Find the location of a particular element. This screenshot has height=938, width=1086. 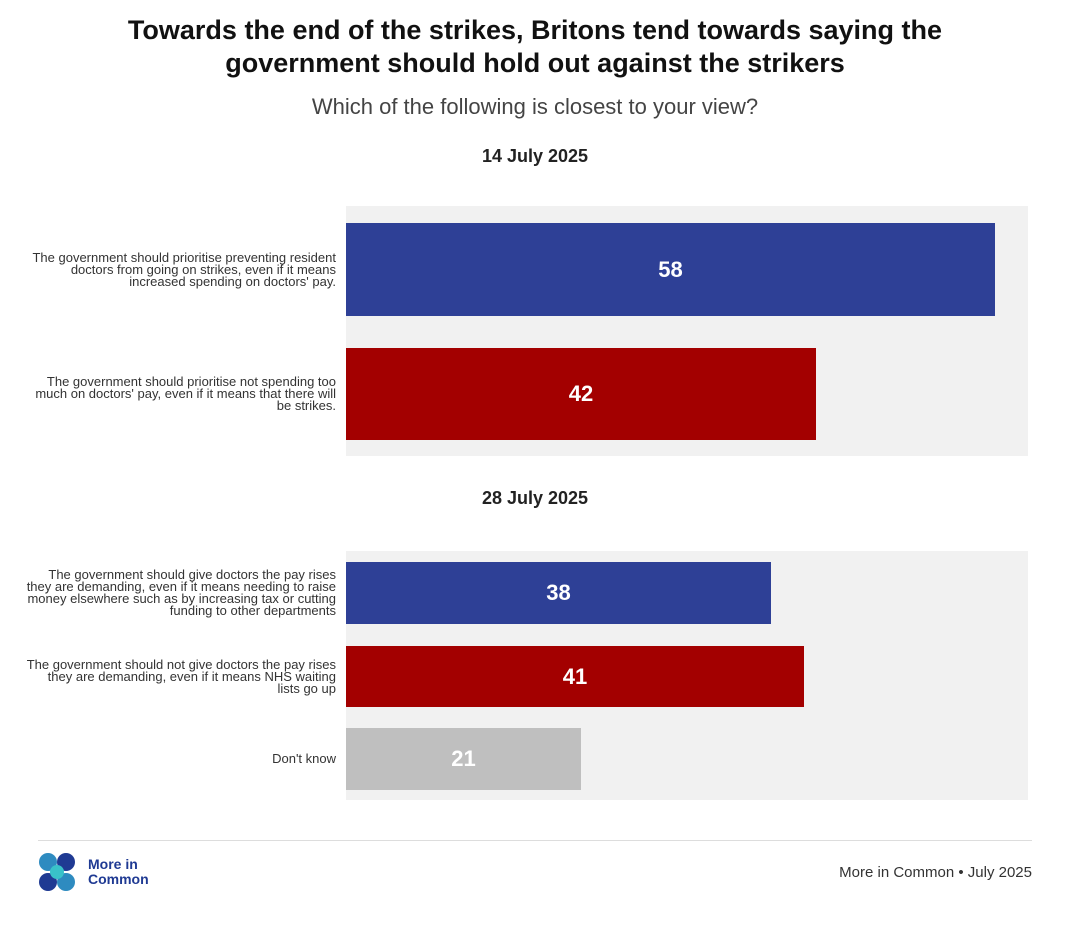

bar: 38 is located at coordinates (558, 593).